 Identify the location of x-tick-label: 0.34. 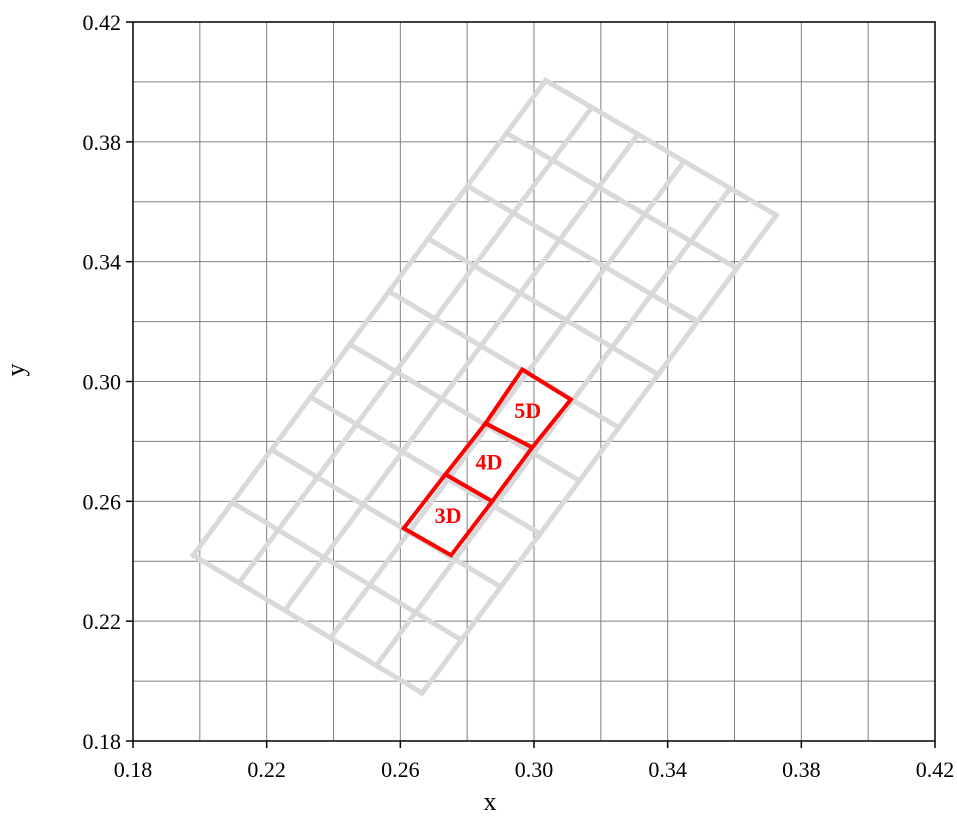
(667, 769).